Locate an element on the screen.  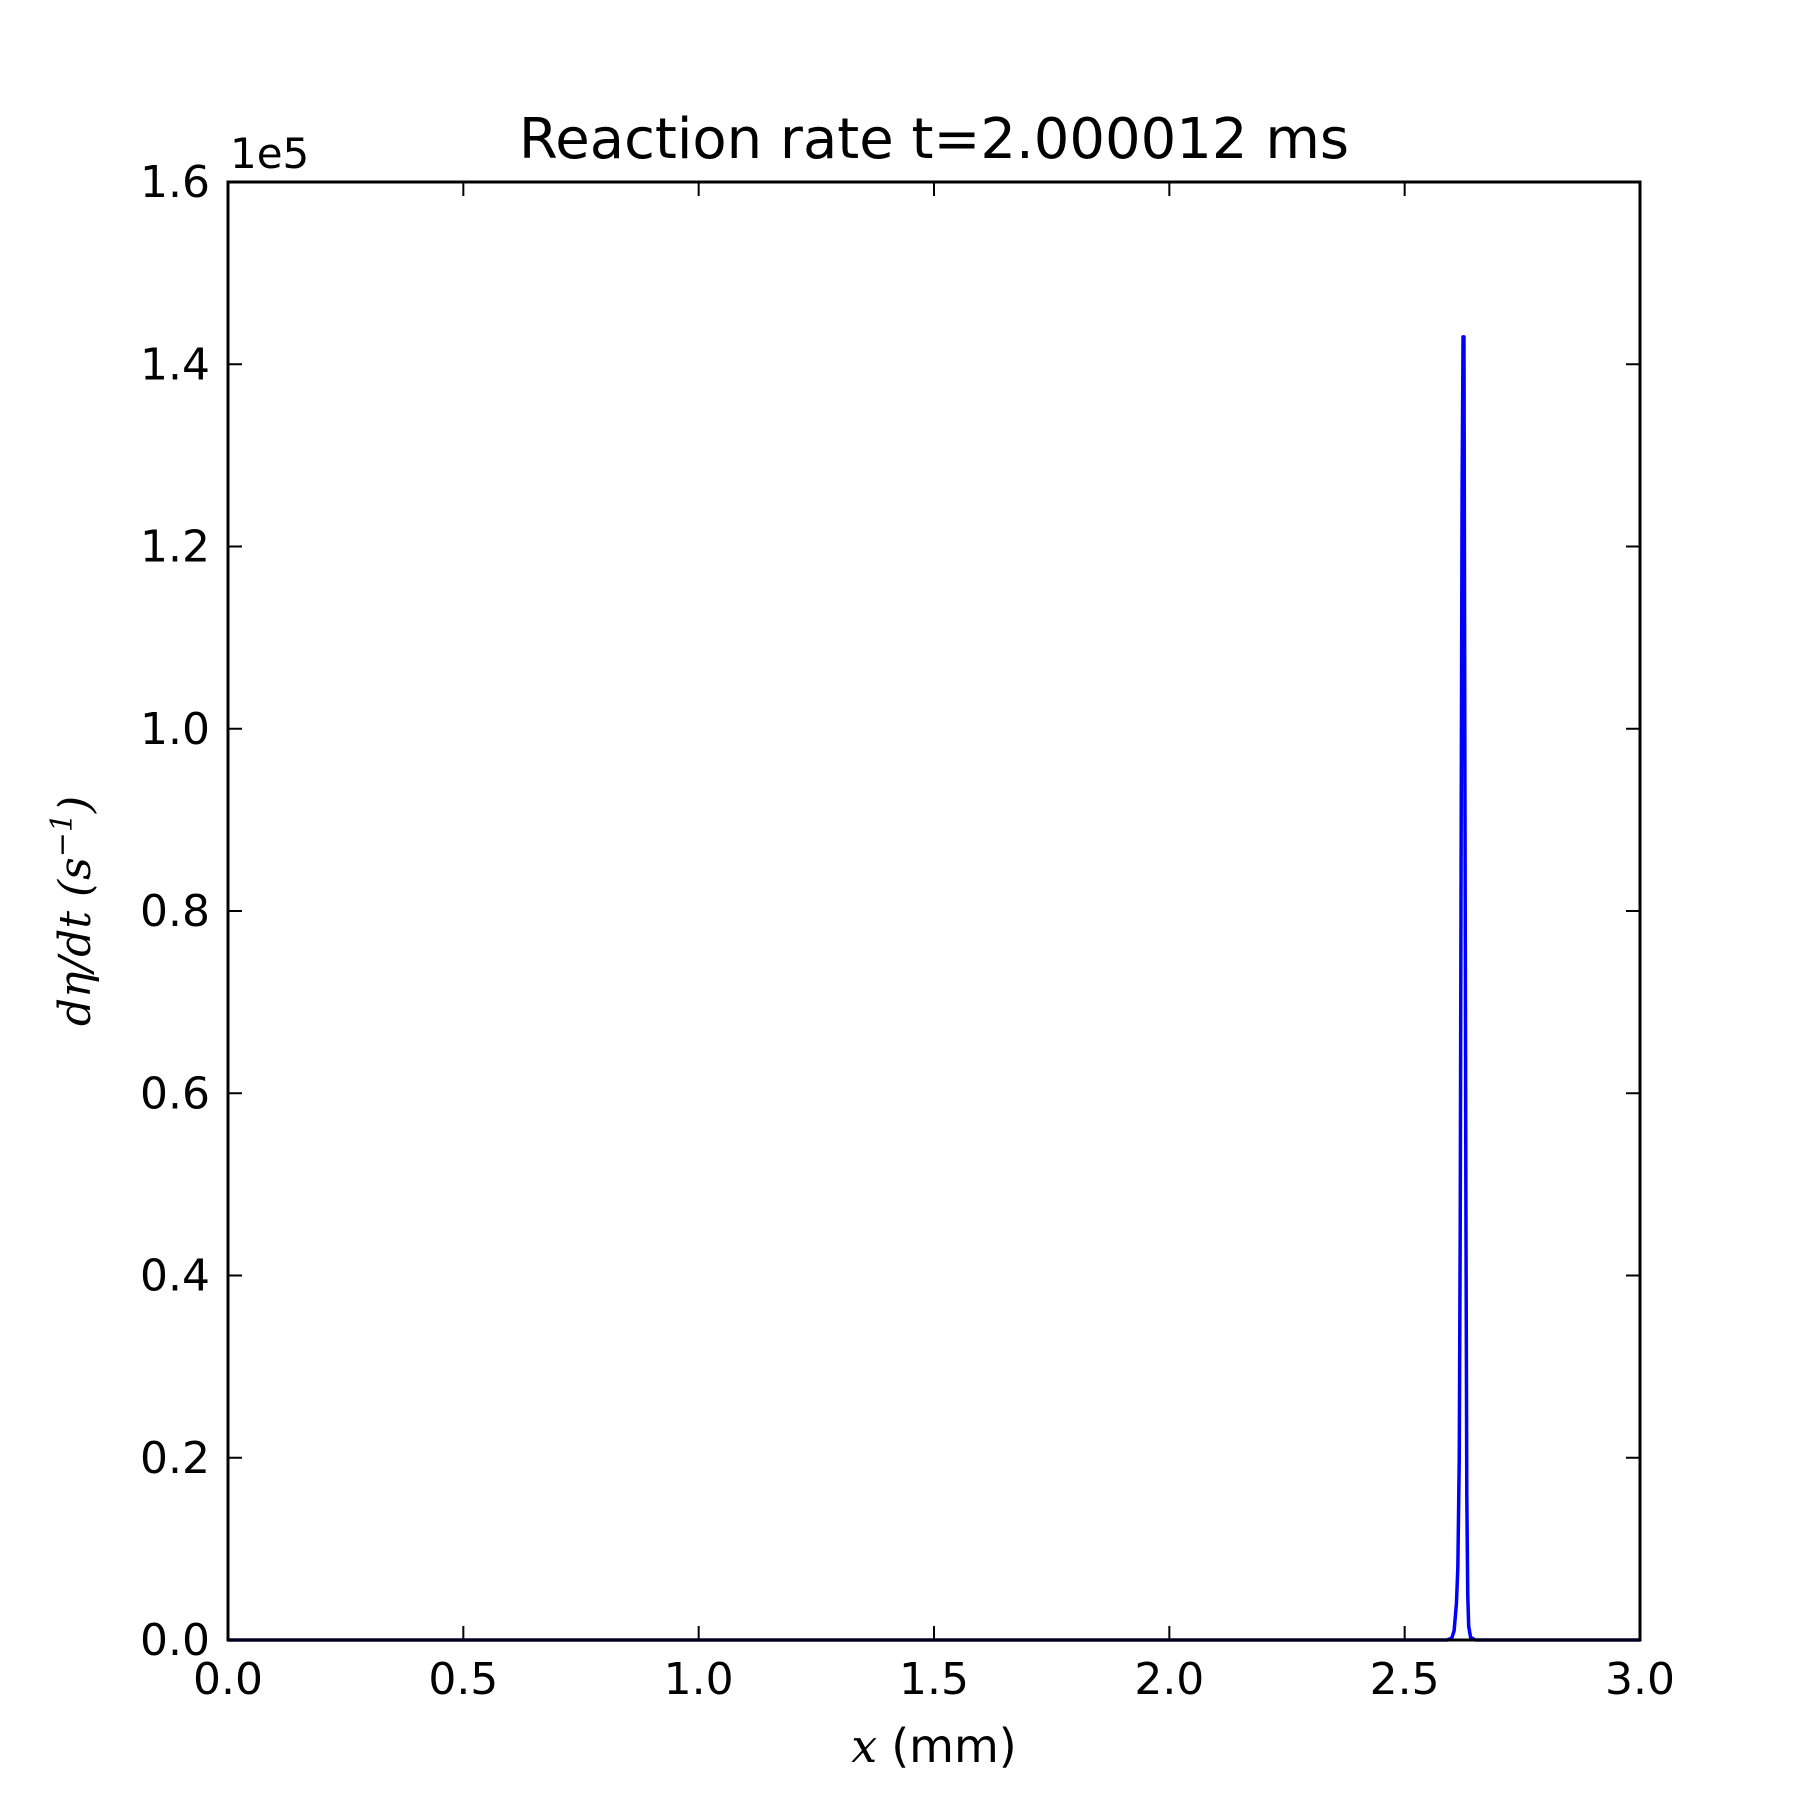
x-tick-label: 1.0 is located at coordinates (699, 1679).